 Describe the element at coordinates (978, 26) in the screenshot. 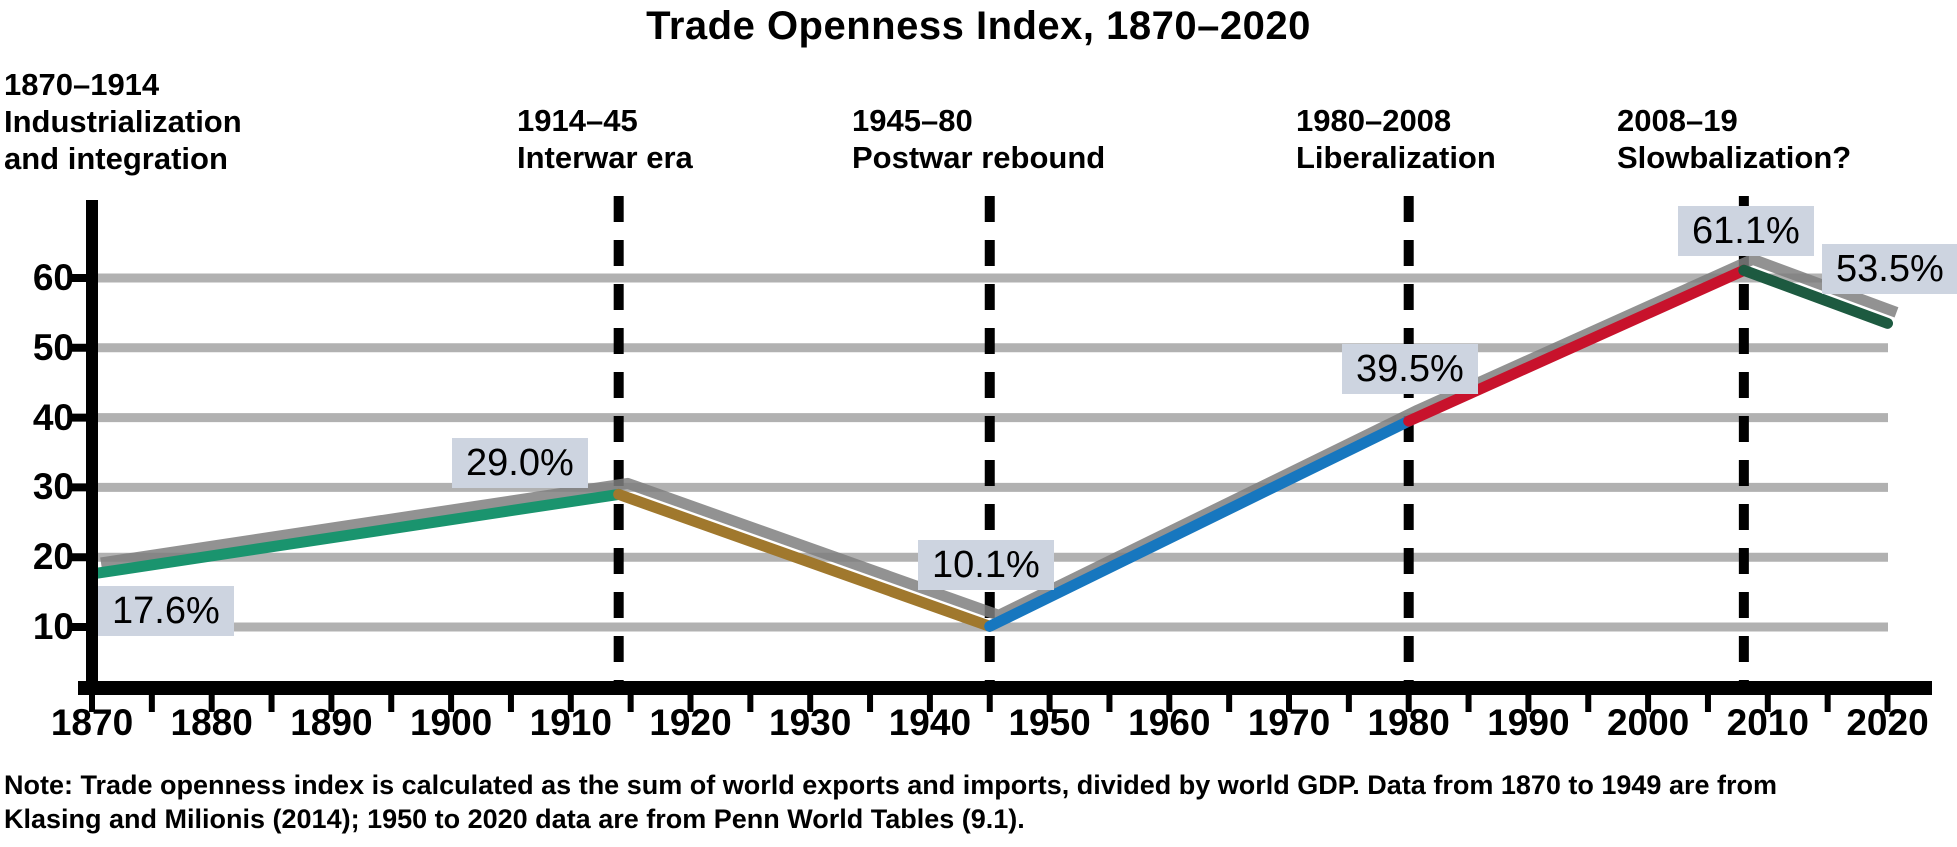

I see `chart-title: Trade Openness Index, 1870–2020` at that location.